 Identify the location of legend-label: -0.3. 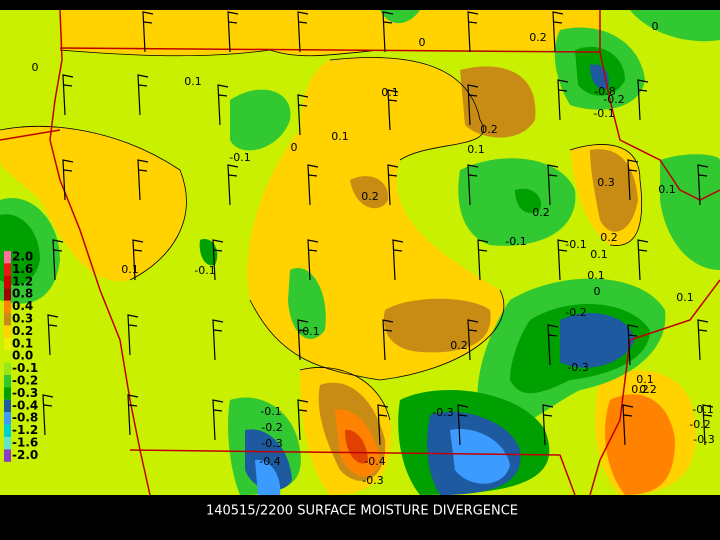
(25, 393).